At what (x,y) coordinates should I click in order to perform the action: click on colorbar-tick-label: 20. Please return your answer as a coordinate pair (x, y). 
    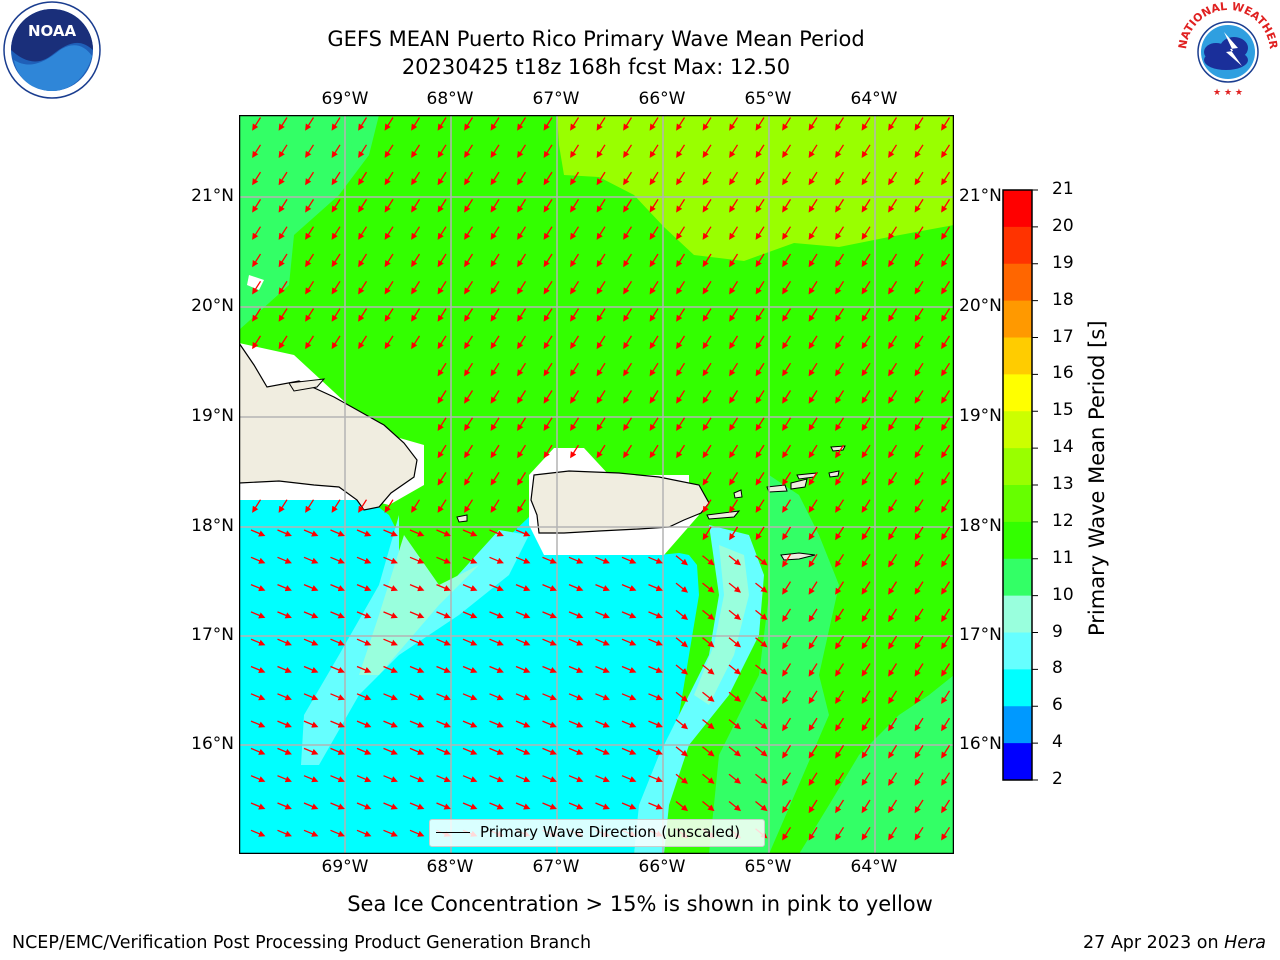
    Looking at the image, I should click on (1063, 225).